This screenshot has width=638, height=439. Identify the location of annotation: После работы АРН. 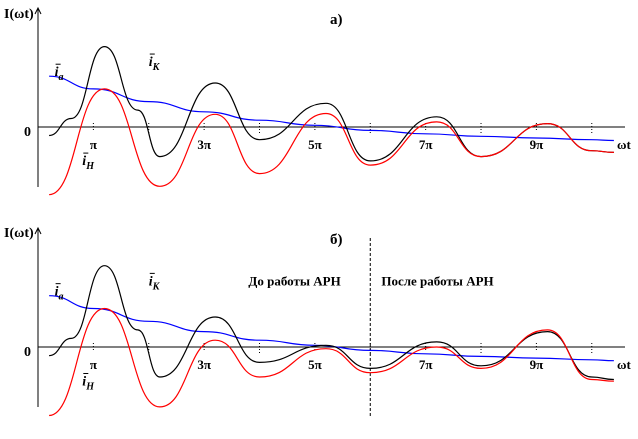
(437, 280).